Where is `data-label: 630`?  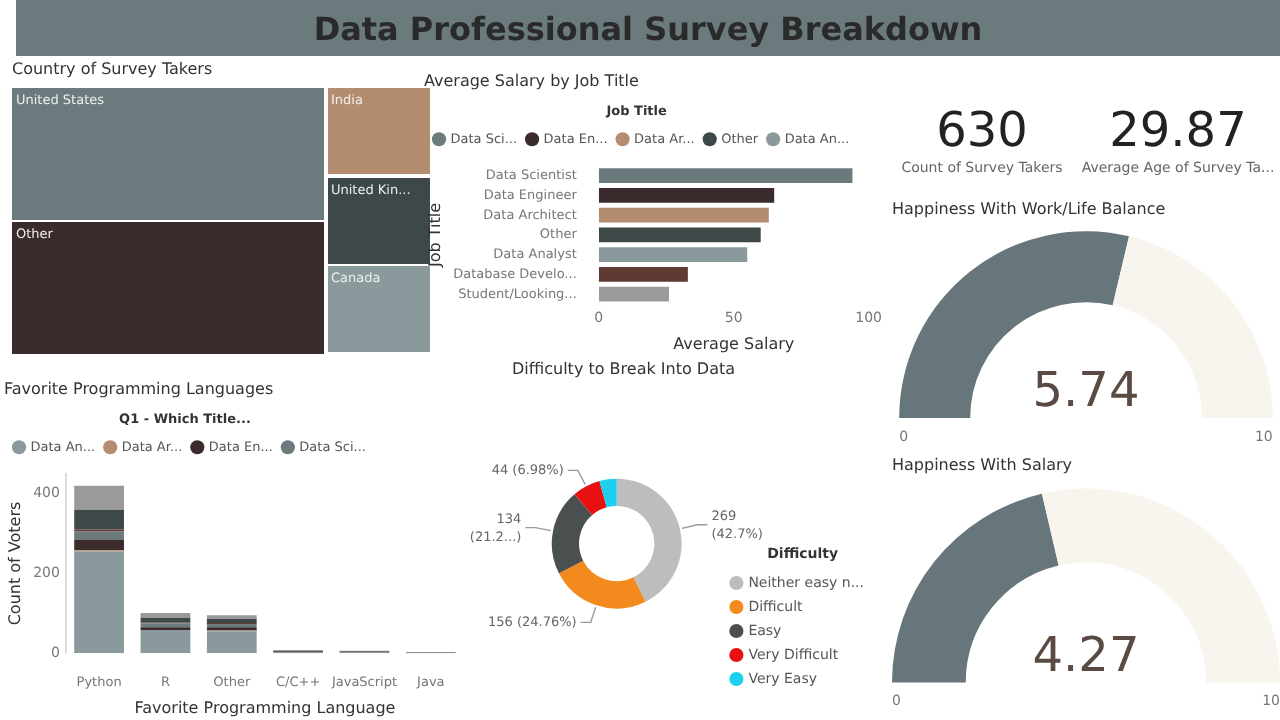 data-label: 630 is located at coordinates (982, 130).